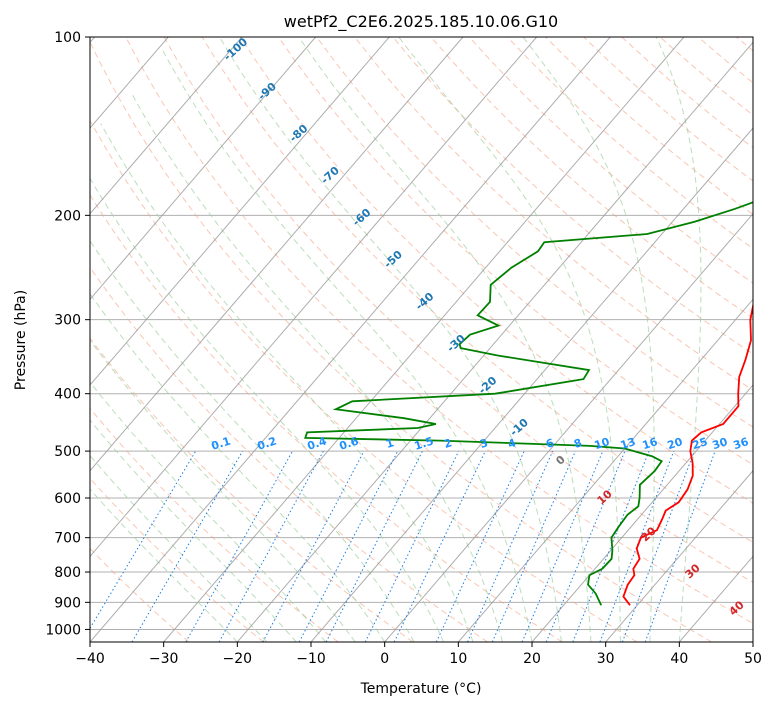 The width and height of the screenshot is (775, 708). What do you see at coordinates (393, 259) in the screenshot?
I see `isotherm-label: -50` at bounding box center [393, 259].